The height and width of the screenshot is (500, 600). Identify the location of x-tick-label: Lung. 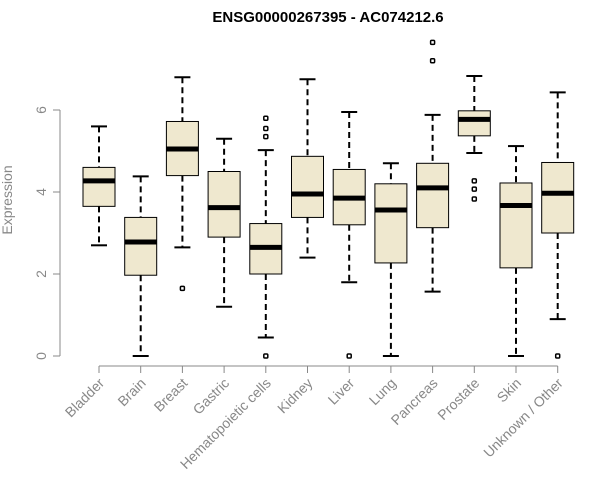
(382, 391).